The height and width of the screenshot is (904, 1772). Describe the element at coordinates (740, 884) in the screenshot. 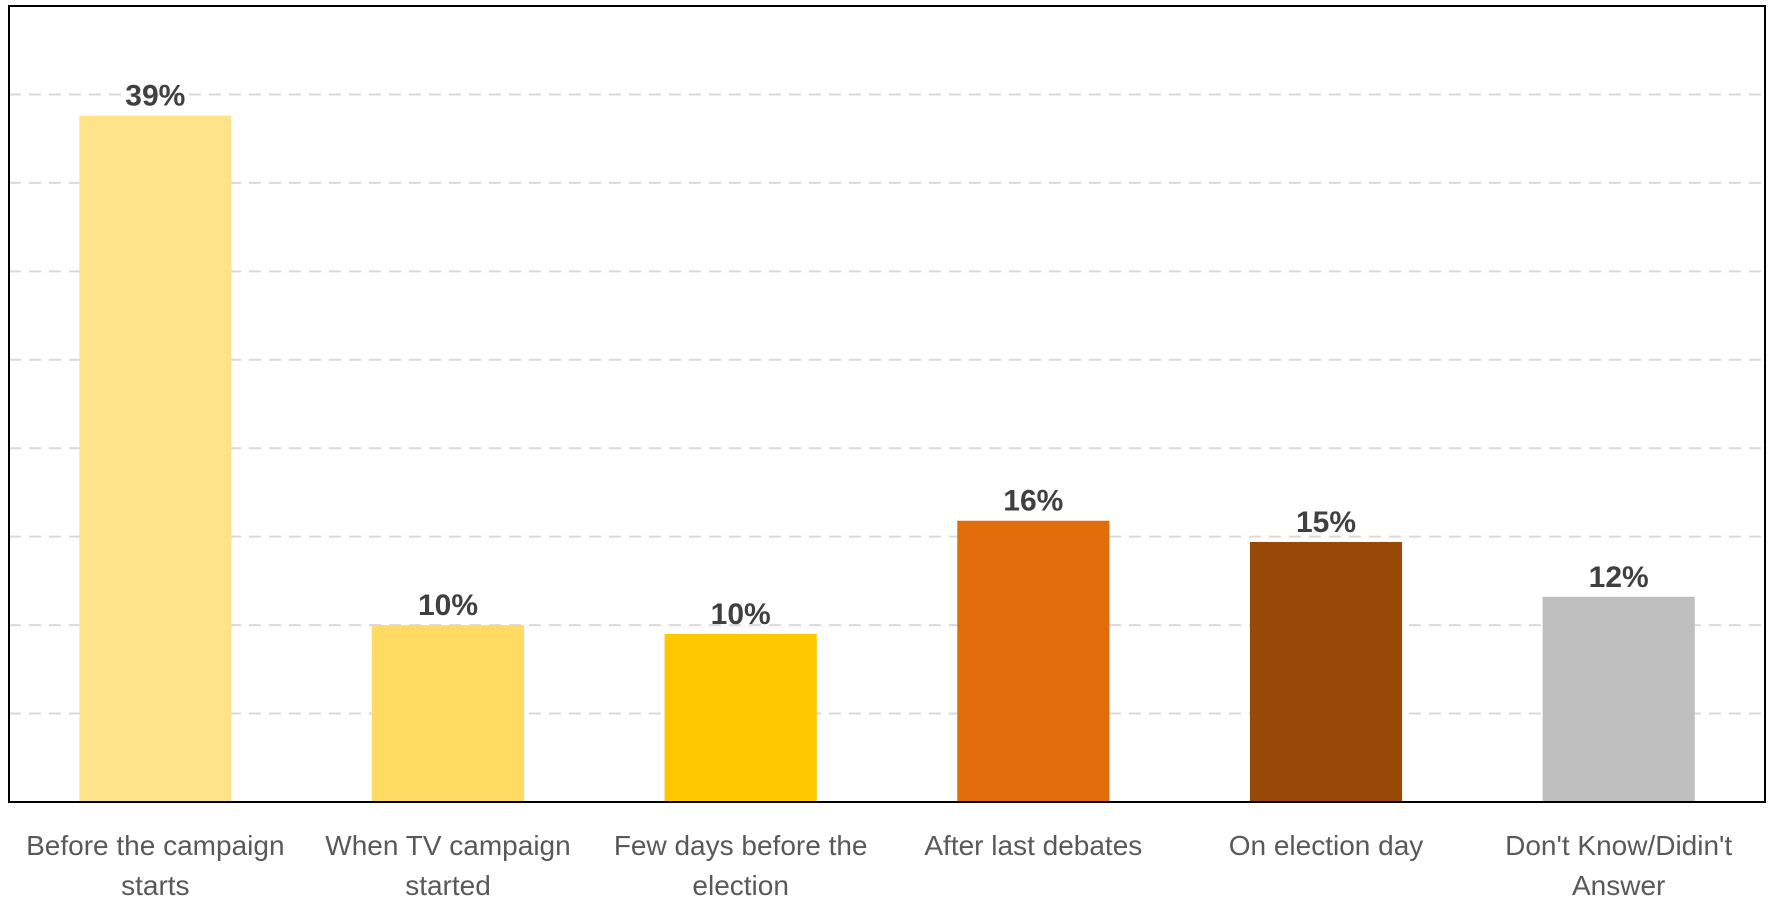

I see `category-label: election` at that location.